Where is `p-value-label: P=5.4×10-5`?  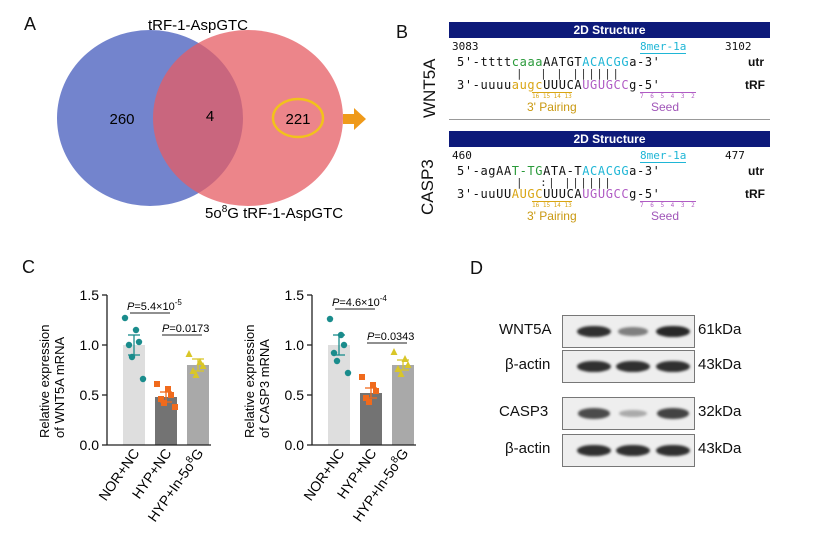
p-value-label: P=5.4×10-5 is located at coordinates (154, 305).